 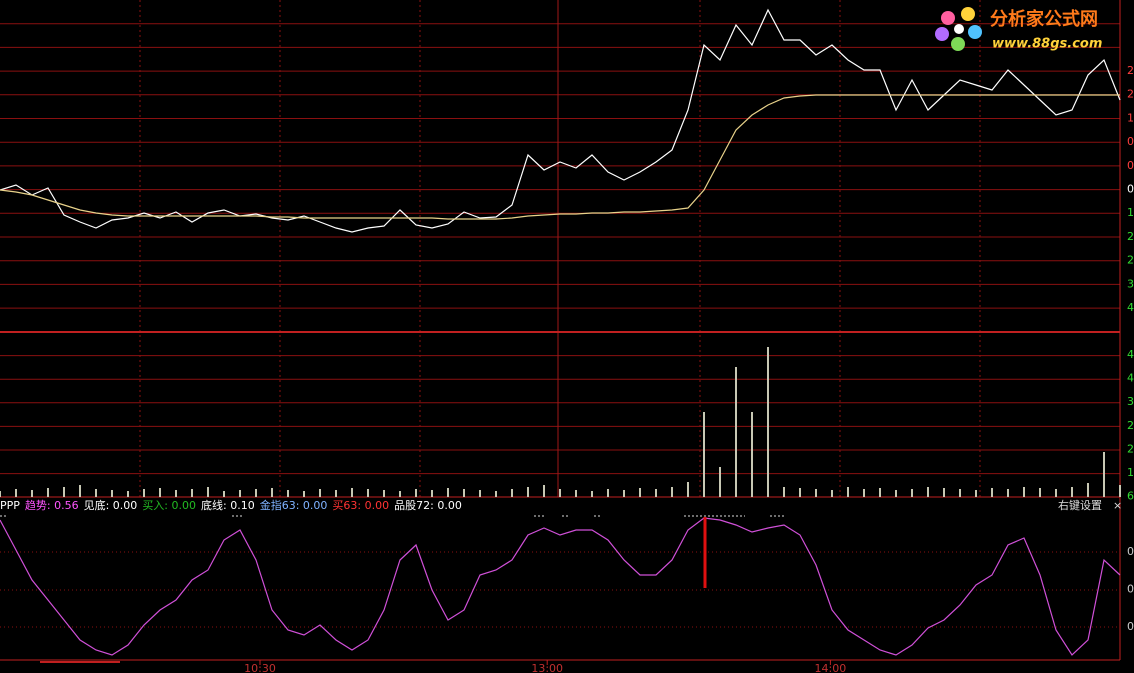 What do you see at coordinates (228, 505) in the screenshot?
I see `indicator-value: 底线: 0.10` at bounding box center [228, 505].